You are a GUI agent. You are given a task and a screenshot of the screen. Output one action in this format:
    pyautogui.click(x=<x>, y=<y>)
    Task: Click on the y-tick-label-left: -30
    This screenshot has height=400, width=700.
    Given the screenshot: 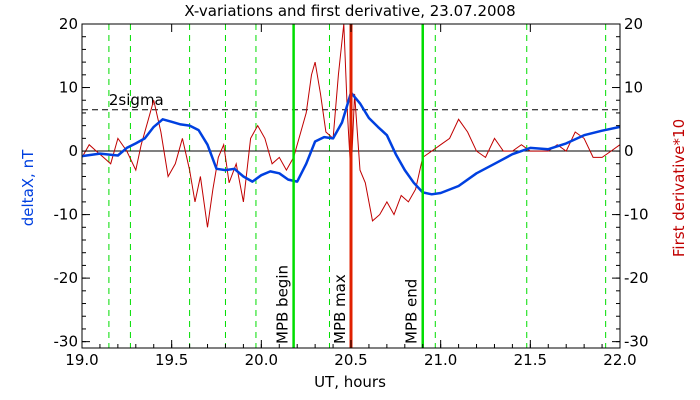 What is the action you would take?
    pyautogui.click(x=66, y=342)
    